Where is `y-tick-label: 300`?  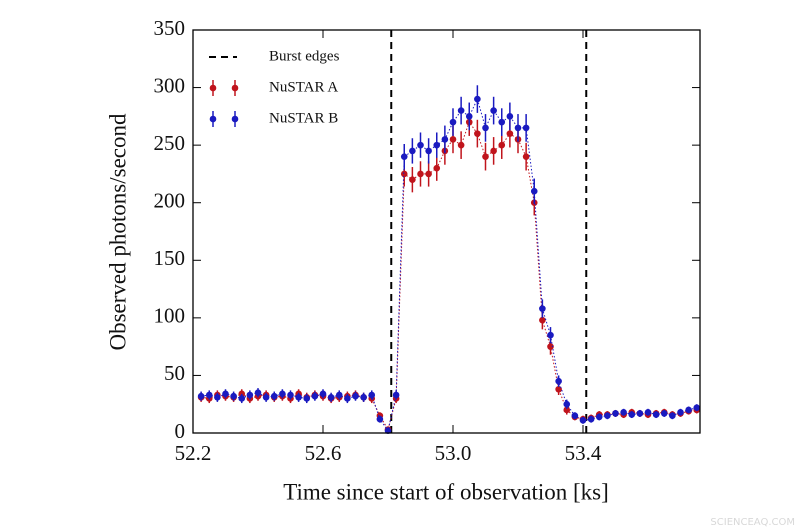 y-tick-label: 300 is located at coordinates (170, 85).